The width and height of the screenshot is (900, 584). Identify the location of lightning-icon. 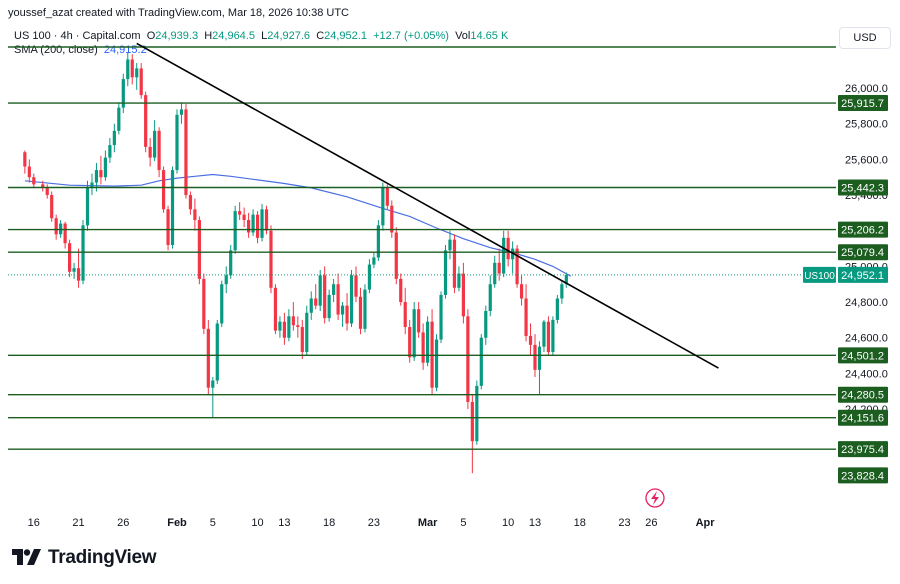
(655, 498).